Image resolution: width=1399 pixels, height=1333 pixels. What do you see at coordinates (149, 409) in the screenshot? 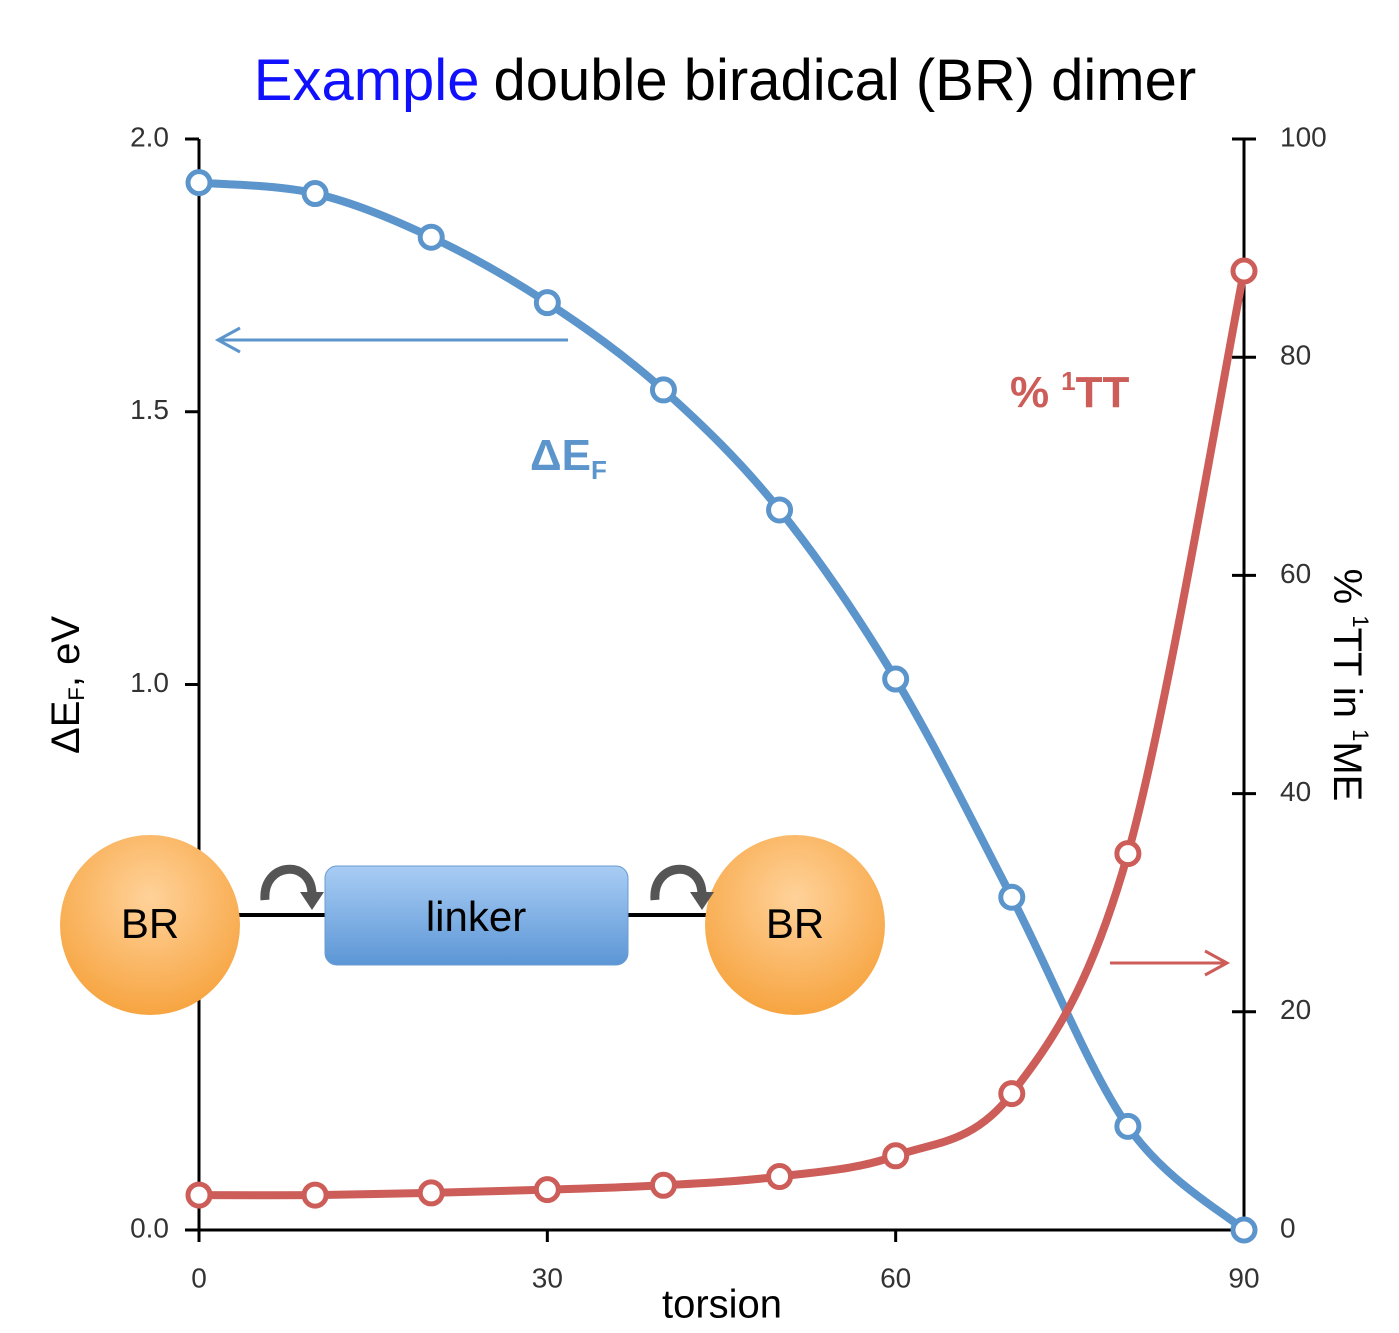
I see `y-tick-label: 1.5` at bounding box center [149, 409].